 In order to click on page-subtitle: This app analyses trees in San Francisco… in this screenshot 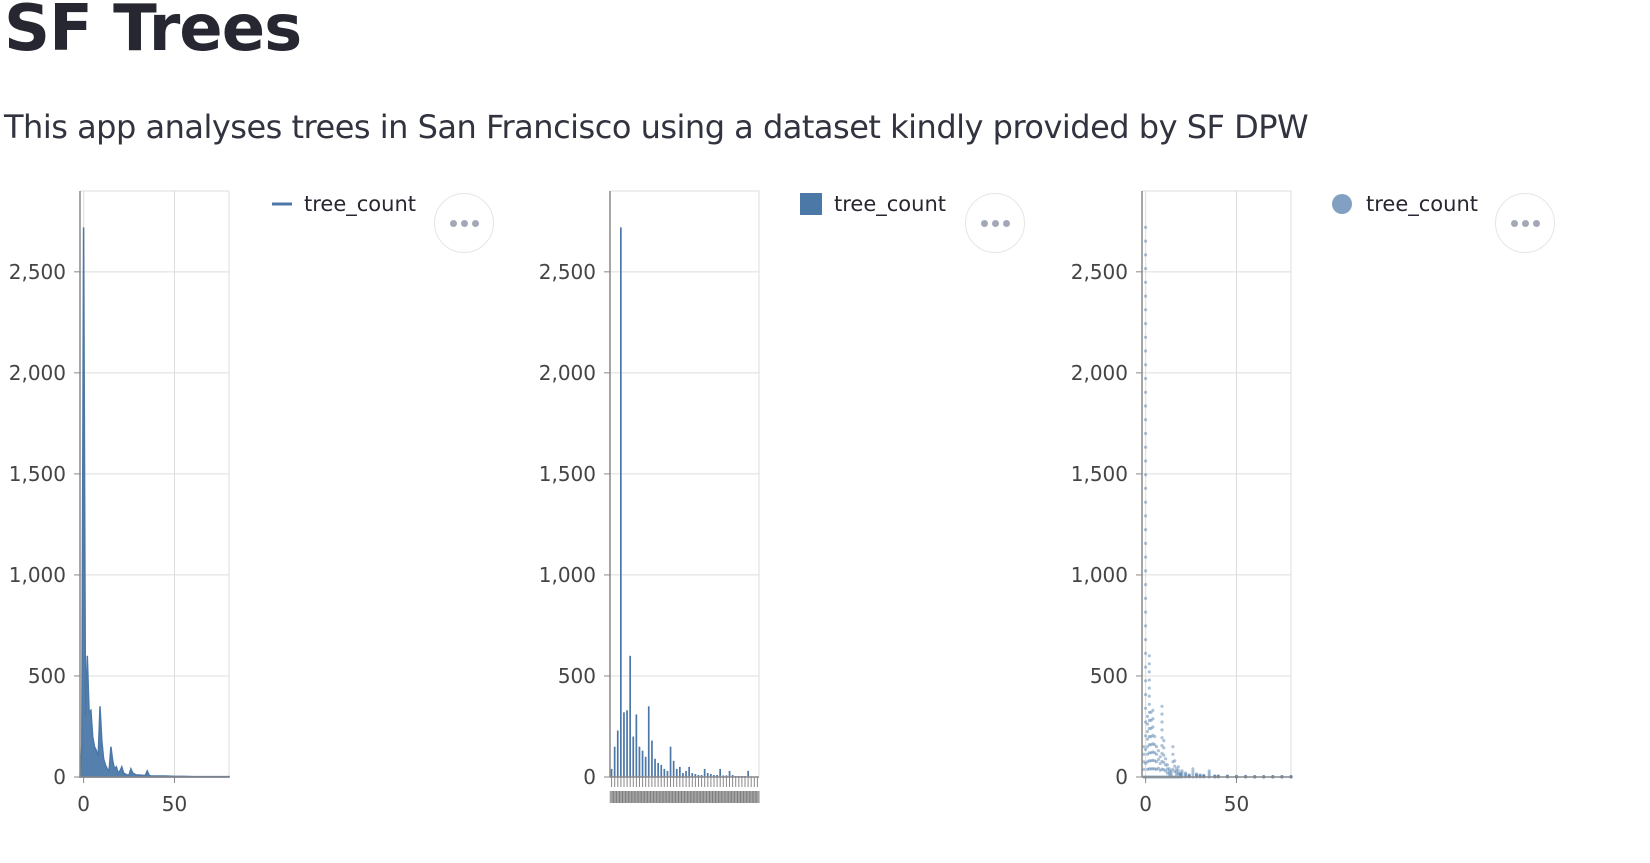, I will do `click(656, 127)`.